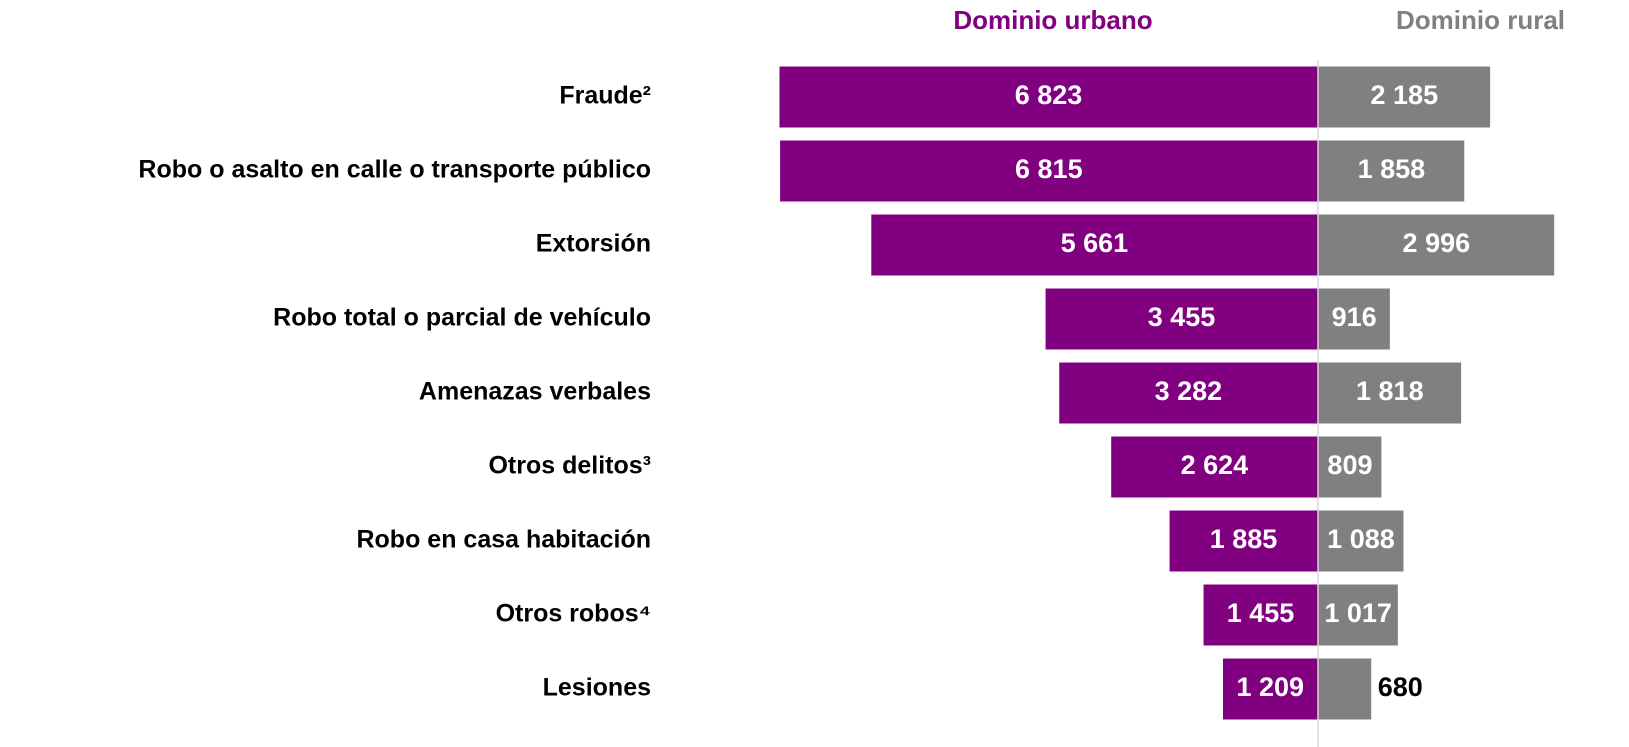 This screenshot has height=747, width=1629. I want to click on value-label: 1 818, so click(1390, 391).